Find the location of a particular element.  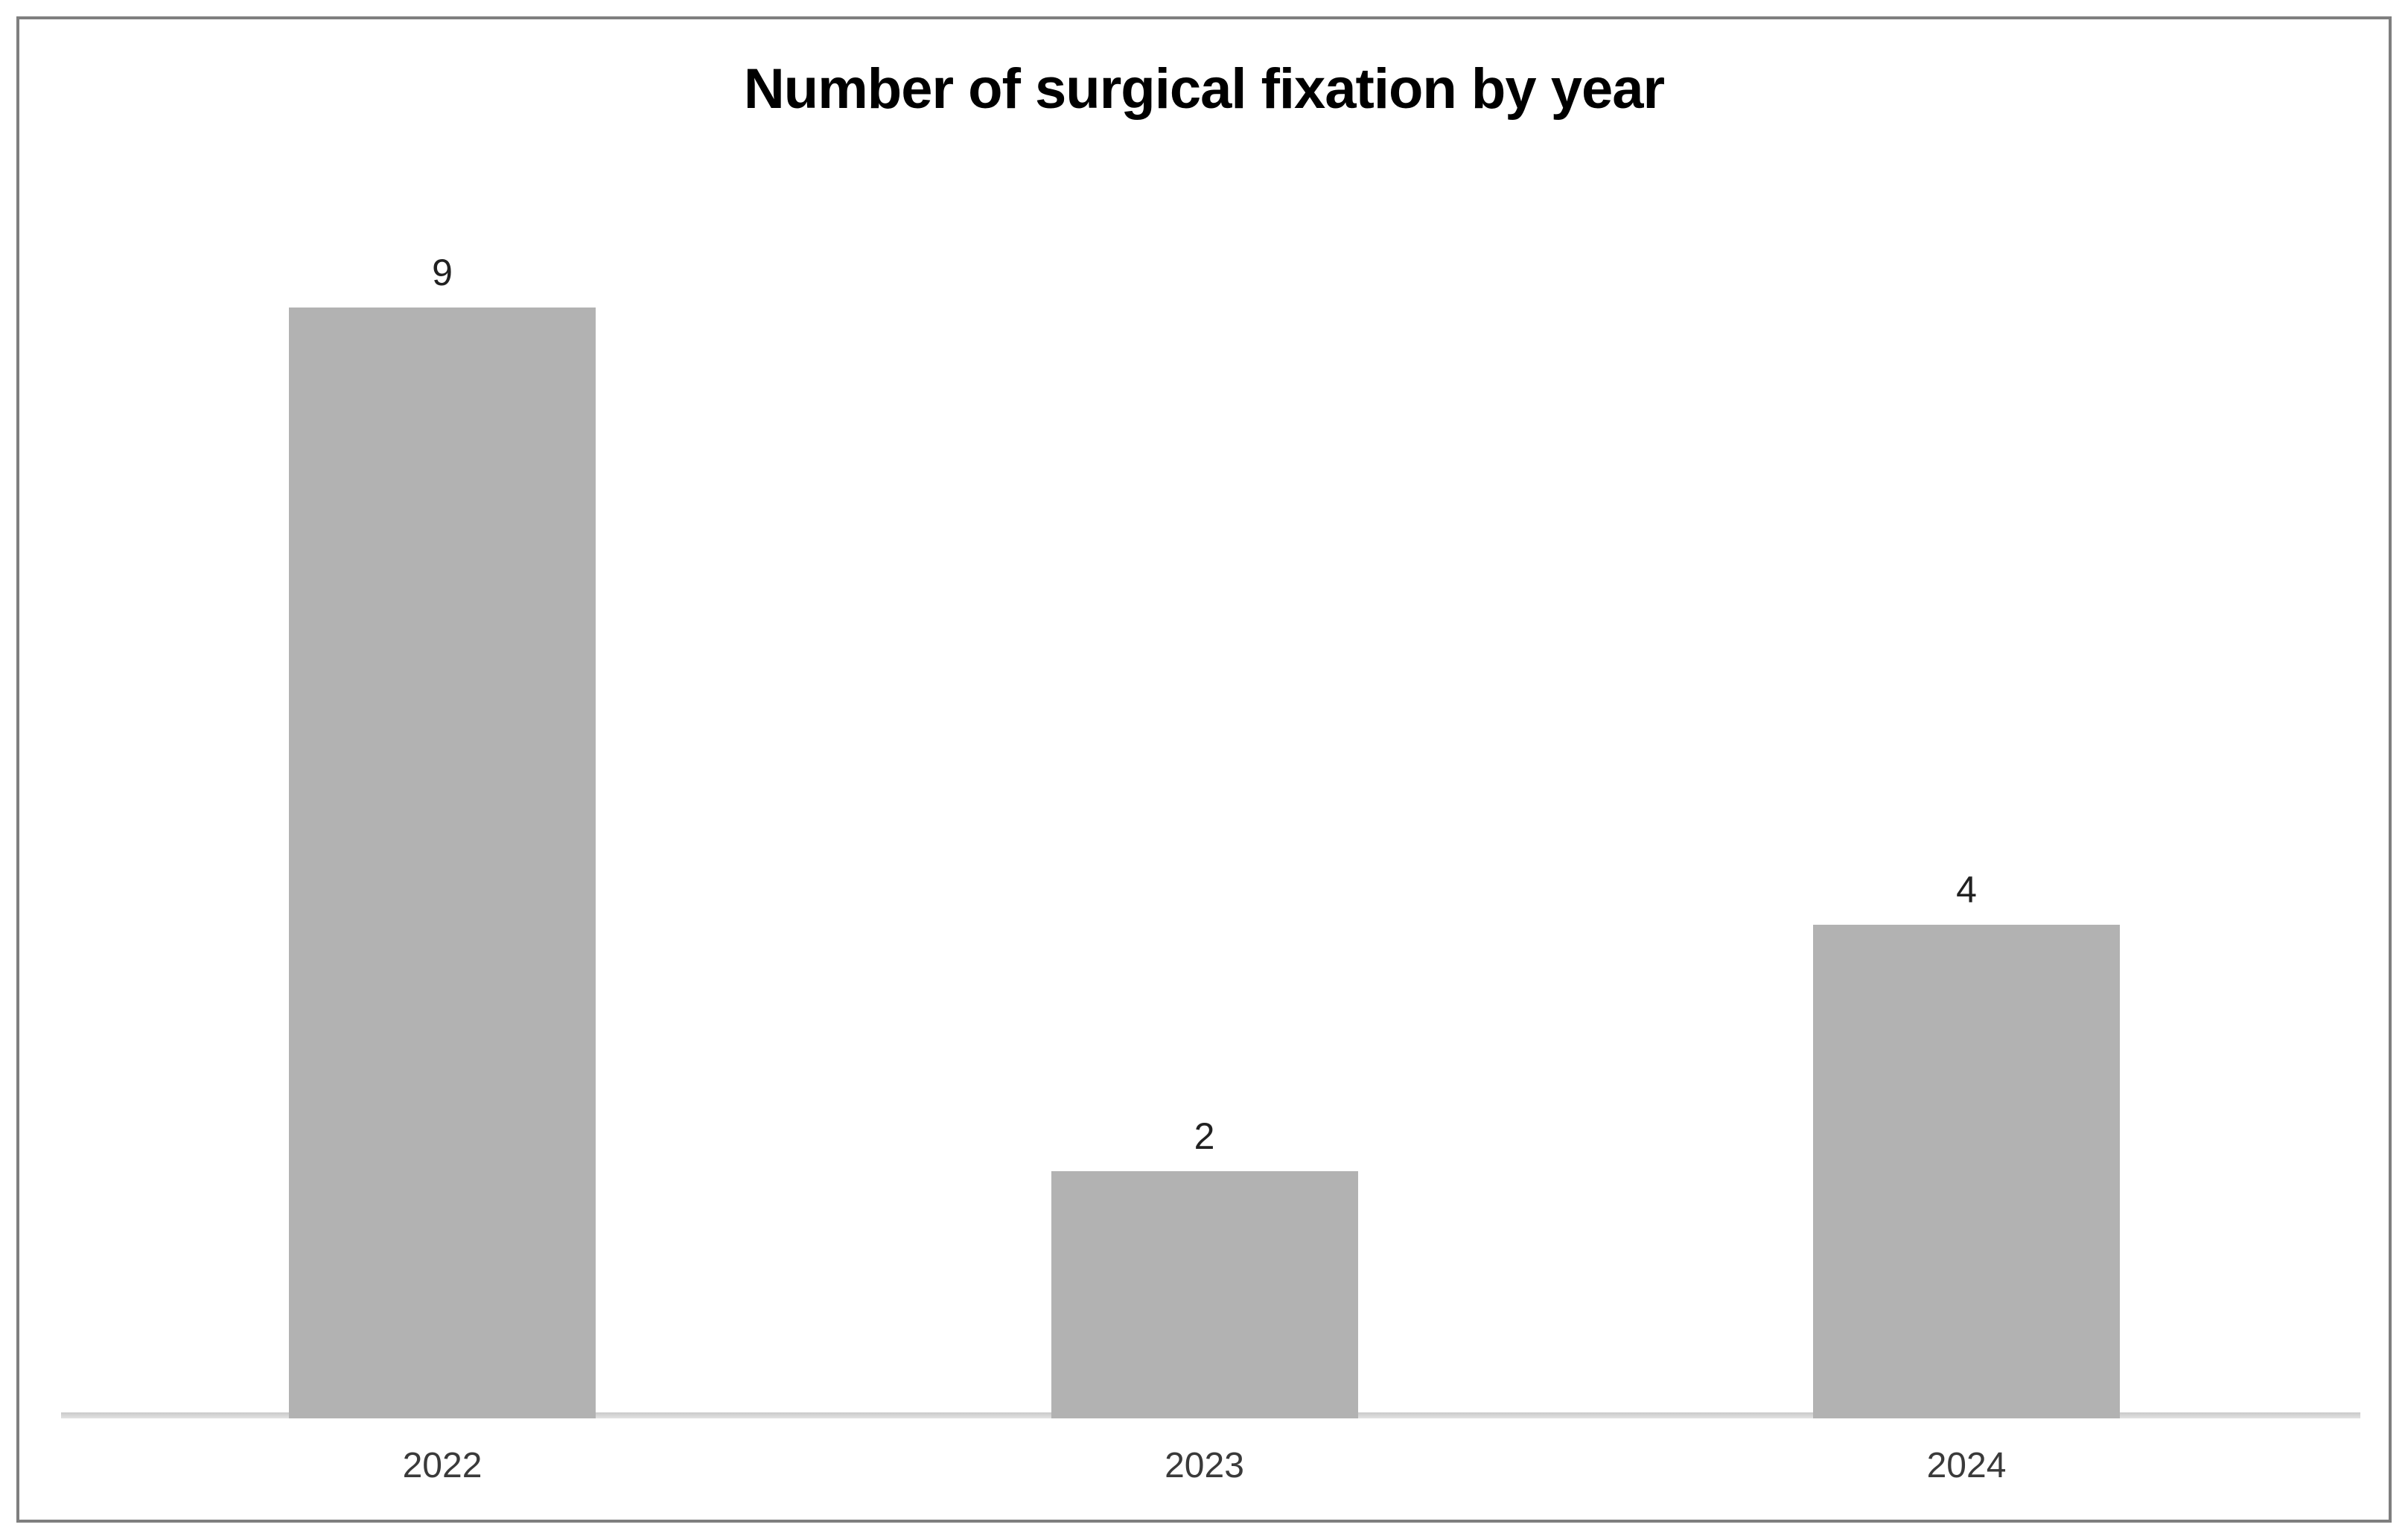

bar-2024 is located at coordinates (1966, 1171).